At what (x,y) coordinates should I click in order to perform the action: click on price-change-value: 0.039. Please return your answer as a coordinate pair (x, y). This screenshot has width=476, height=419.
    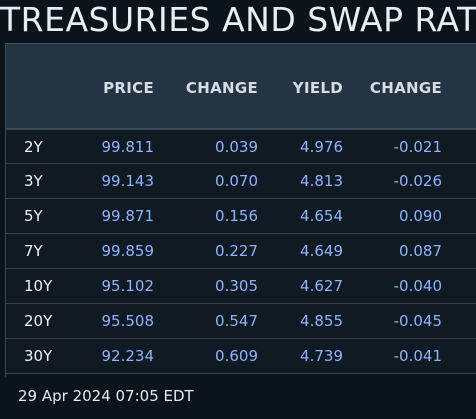
    Looking at the image, I should click on (236, 147).